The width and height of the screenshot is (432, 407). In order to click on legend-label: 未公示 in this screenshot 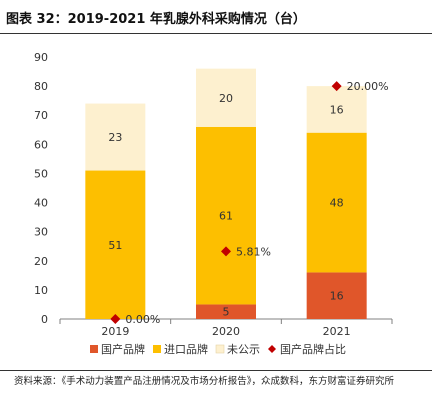, I will do `click(243, 349)`.